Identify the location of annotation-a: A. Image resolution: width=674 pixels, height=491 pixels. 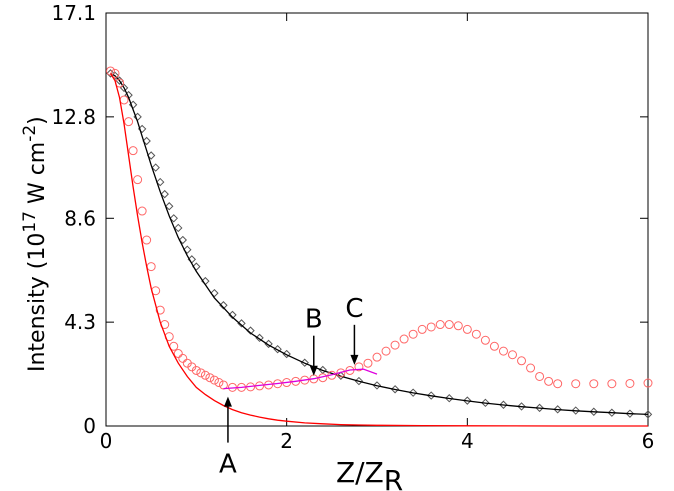
(228, 438).